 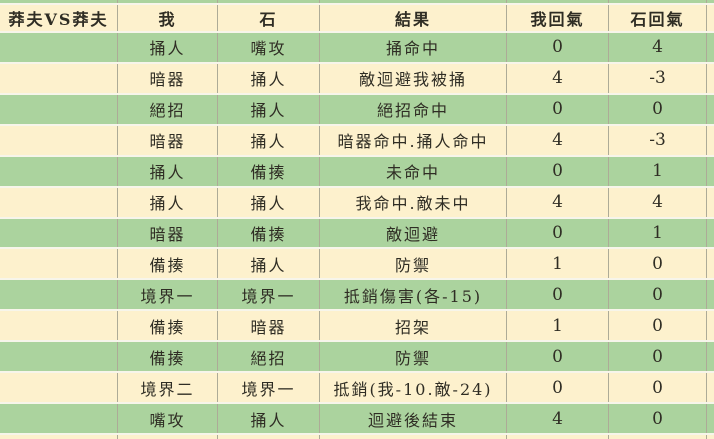 I want to click on cell-result: 抵銷(我-10.敵-24), so click(x=413, y=388).